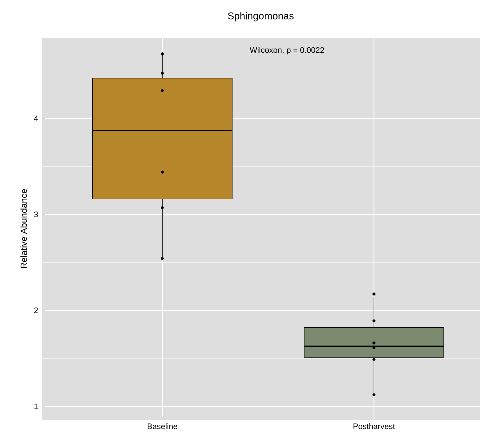 This screenshot has height=441, width=480. What do you see at coordinates (261, 17) in the screenshot?
I see `chart-title: Sphingomonas` at bounding box center [261, 17].